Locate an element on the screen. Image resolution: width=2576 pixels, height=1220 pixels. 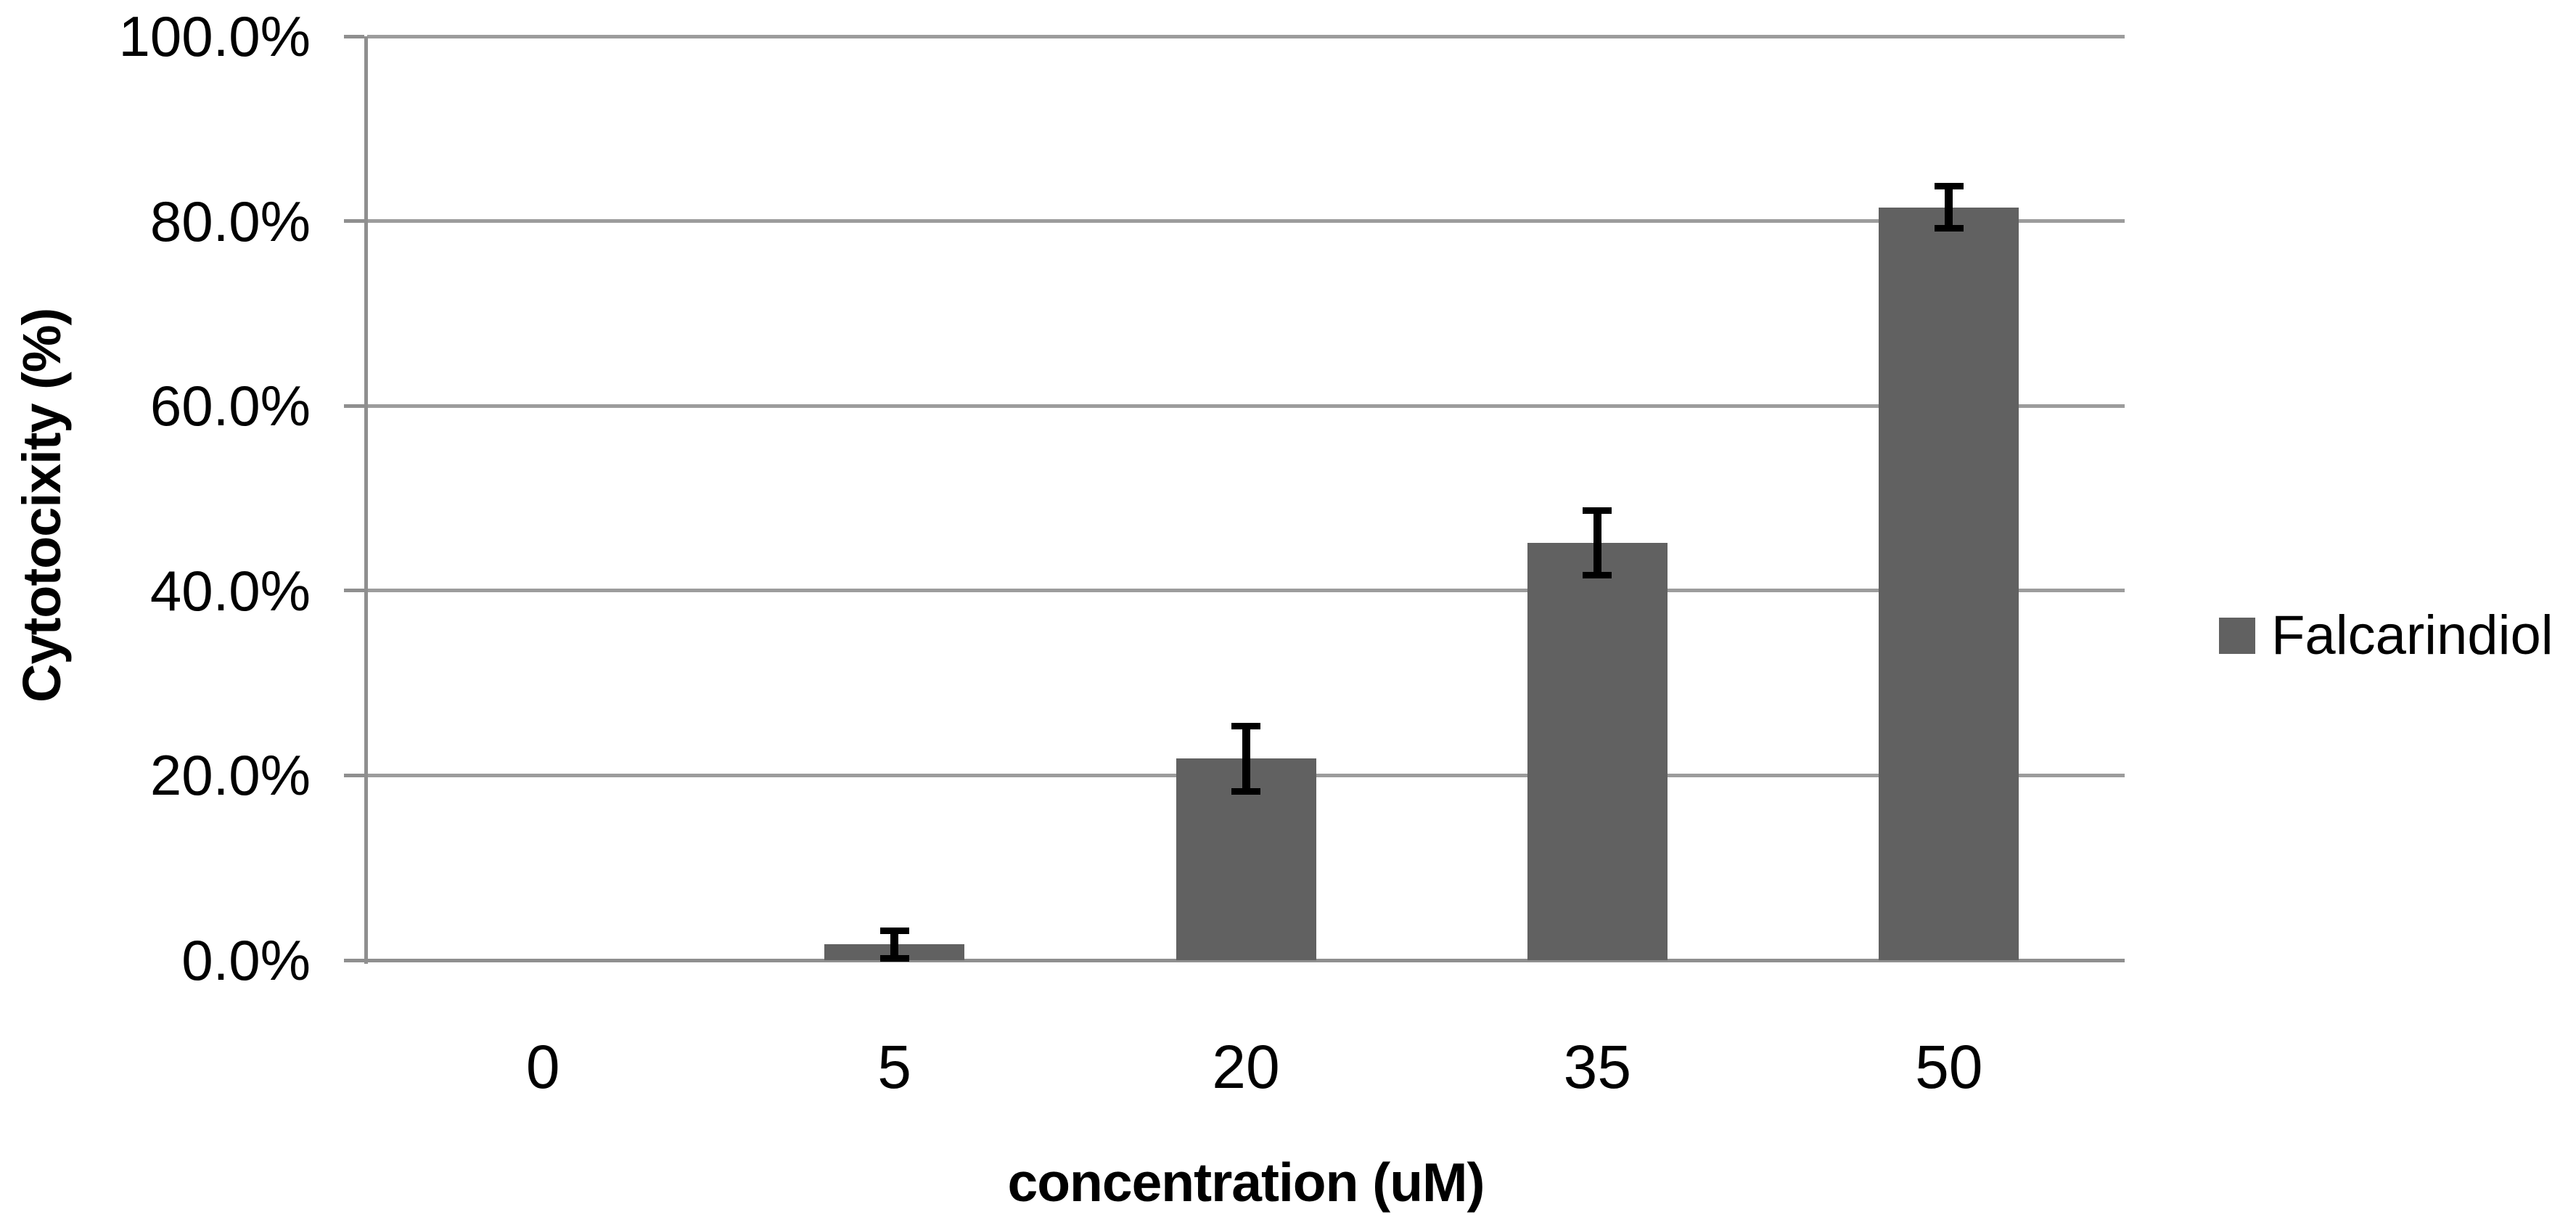
legend: Falcarindiol is located at coordinates (2386, 636).